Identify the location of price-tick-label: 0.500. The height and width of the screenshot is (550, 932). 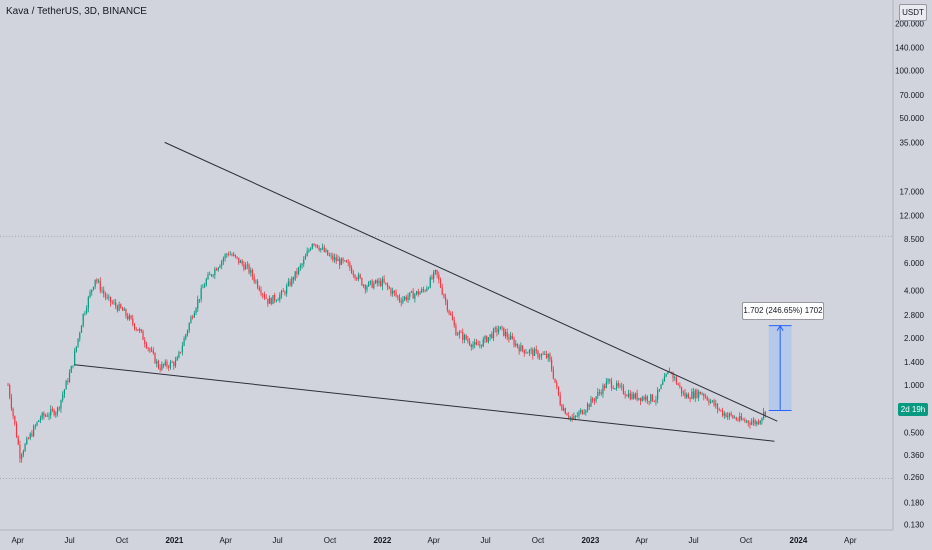
(914, 433).